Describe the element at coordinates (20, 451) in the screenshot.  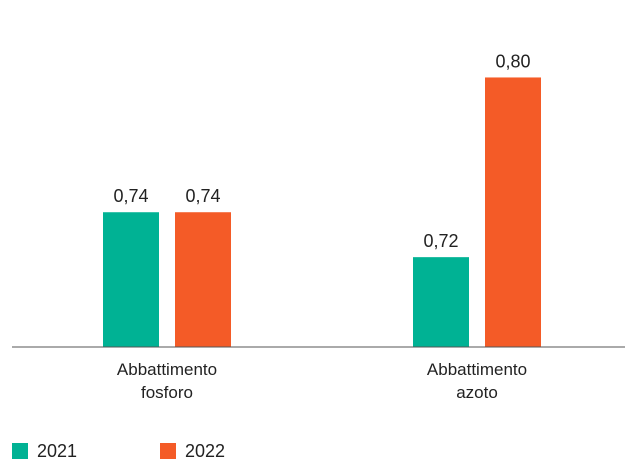
I see `legend-swatch-2021` at that location.